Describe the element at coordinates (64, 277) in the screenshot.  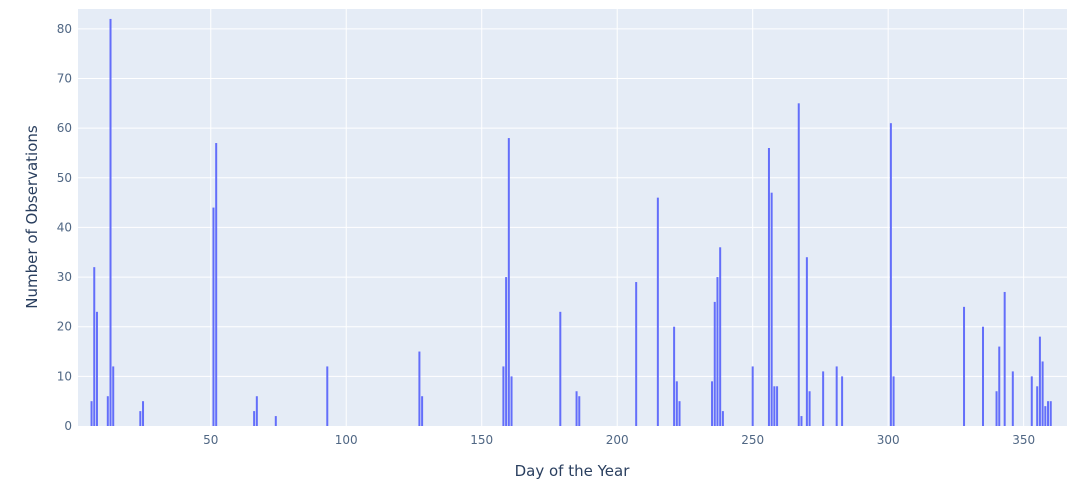
I see `y-tick-label: 30` at that location.